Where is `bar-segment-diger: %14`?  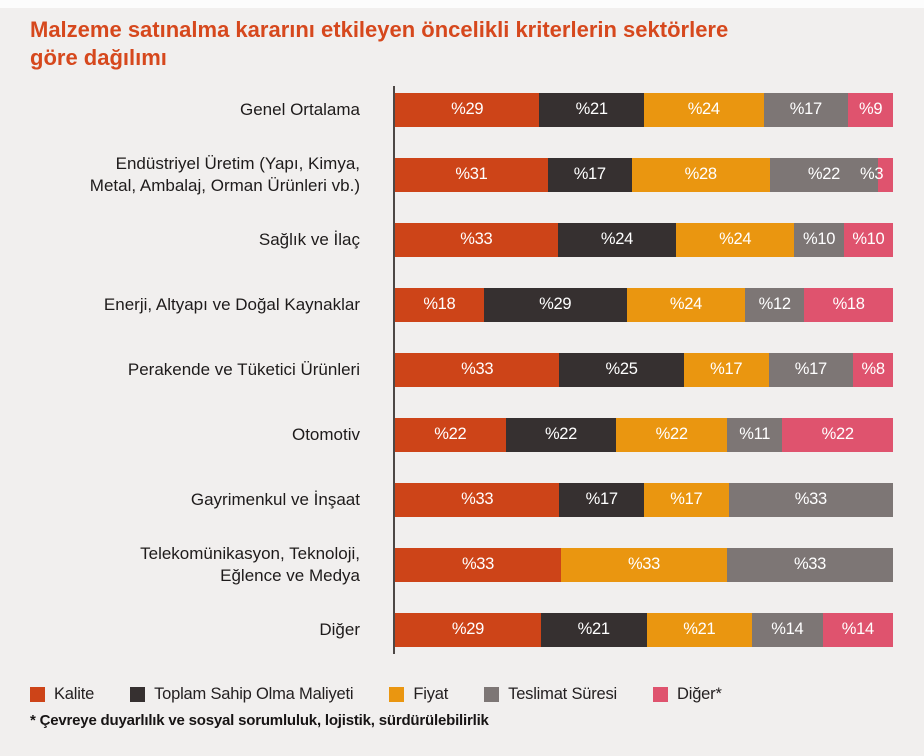 bar-segment-diger: %14 is located at coordinates (857, 629).